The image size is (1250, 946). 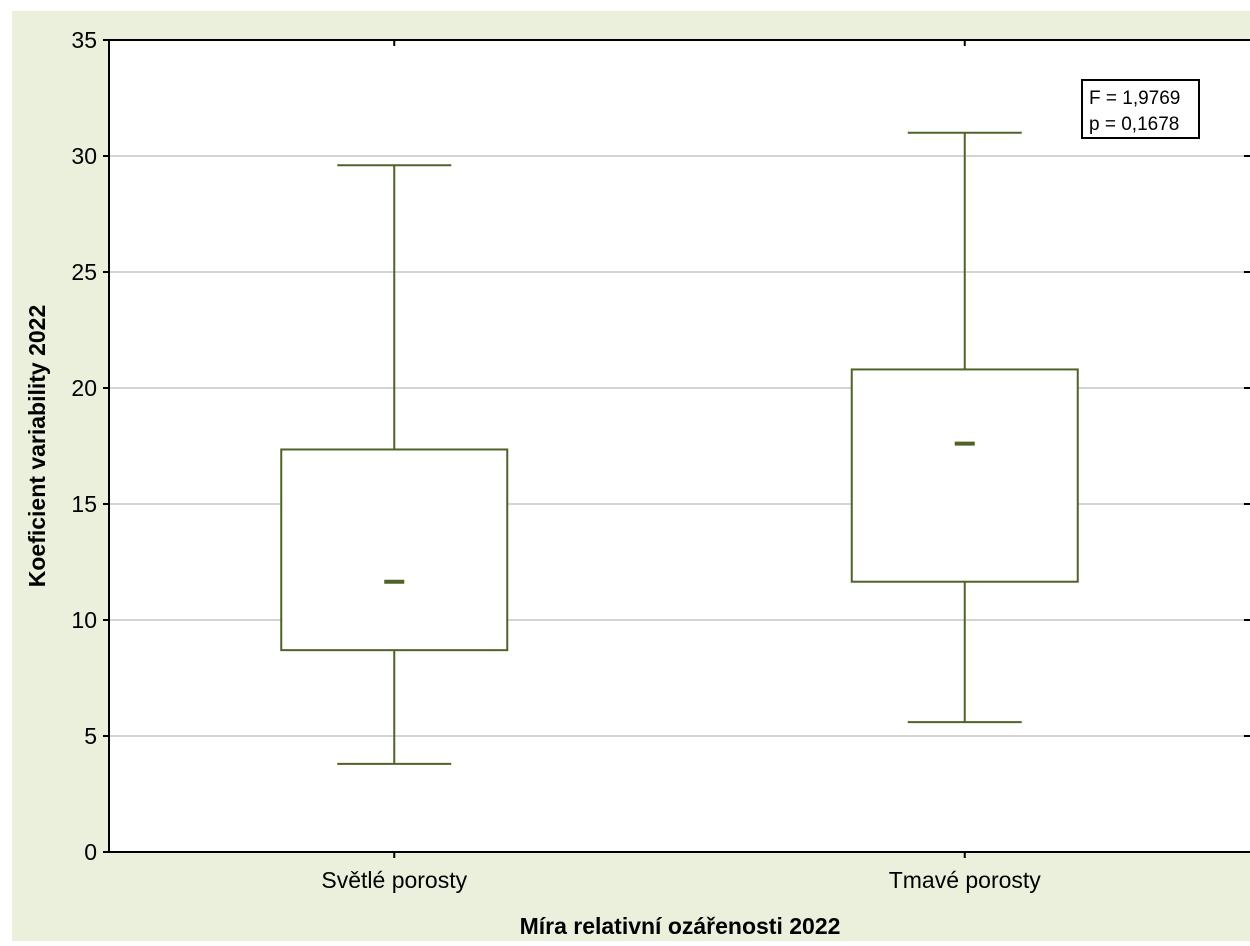 I want to click on y-tick-label: 25, so click(x=84, y=272).